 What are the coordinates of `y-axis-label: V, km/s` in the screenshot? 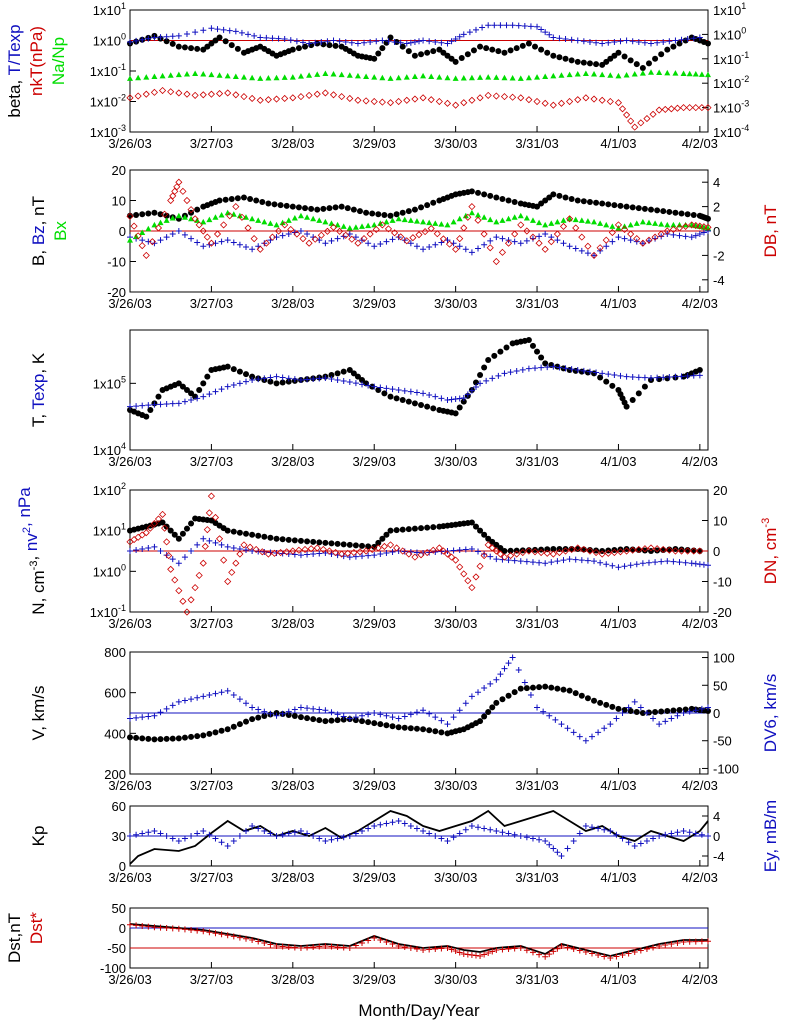 It's located at (38, 712).